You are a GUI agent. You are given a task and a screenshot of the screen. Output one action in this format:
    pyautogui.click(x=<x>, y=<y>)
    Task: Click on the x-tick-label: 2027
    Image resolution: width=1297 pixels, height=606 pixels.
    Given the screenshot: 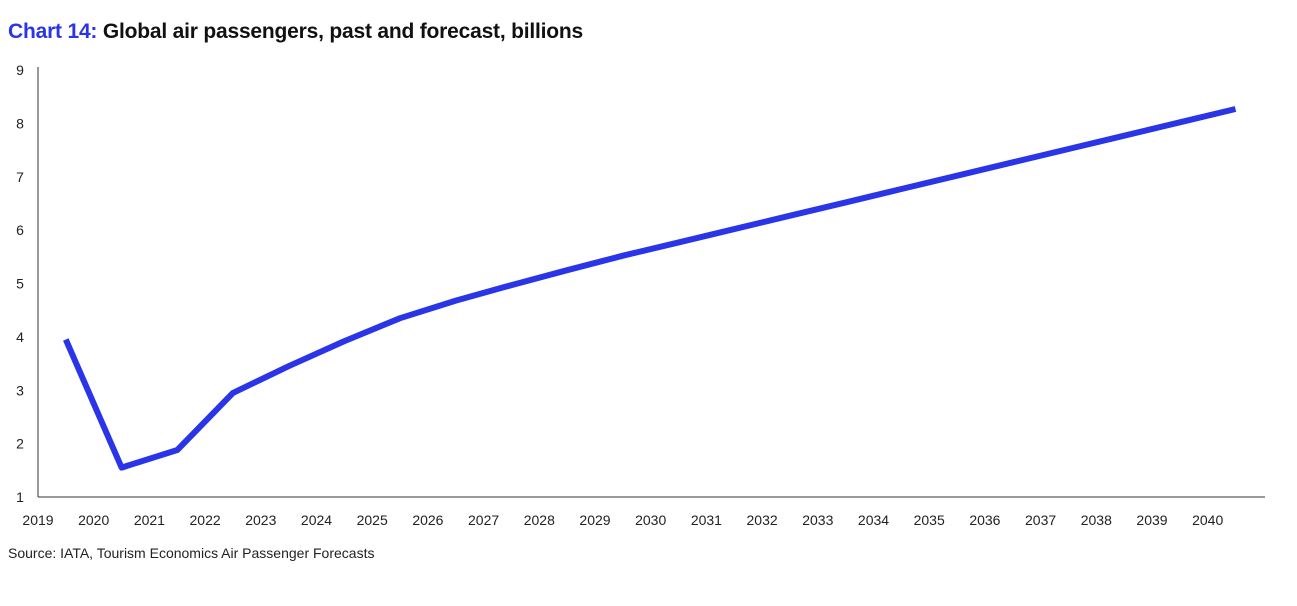 What is the action you would take?
    pyautogui.click(x=483, y=520)
    